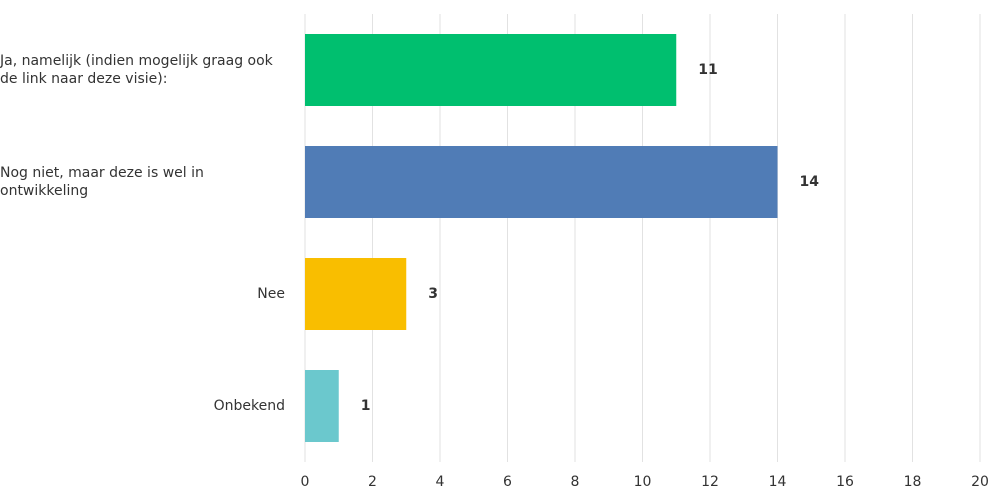 This screenshot has width=988, height=491. I want to click on x-tick-label: 6, so click(507, 482).